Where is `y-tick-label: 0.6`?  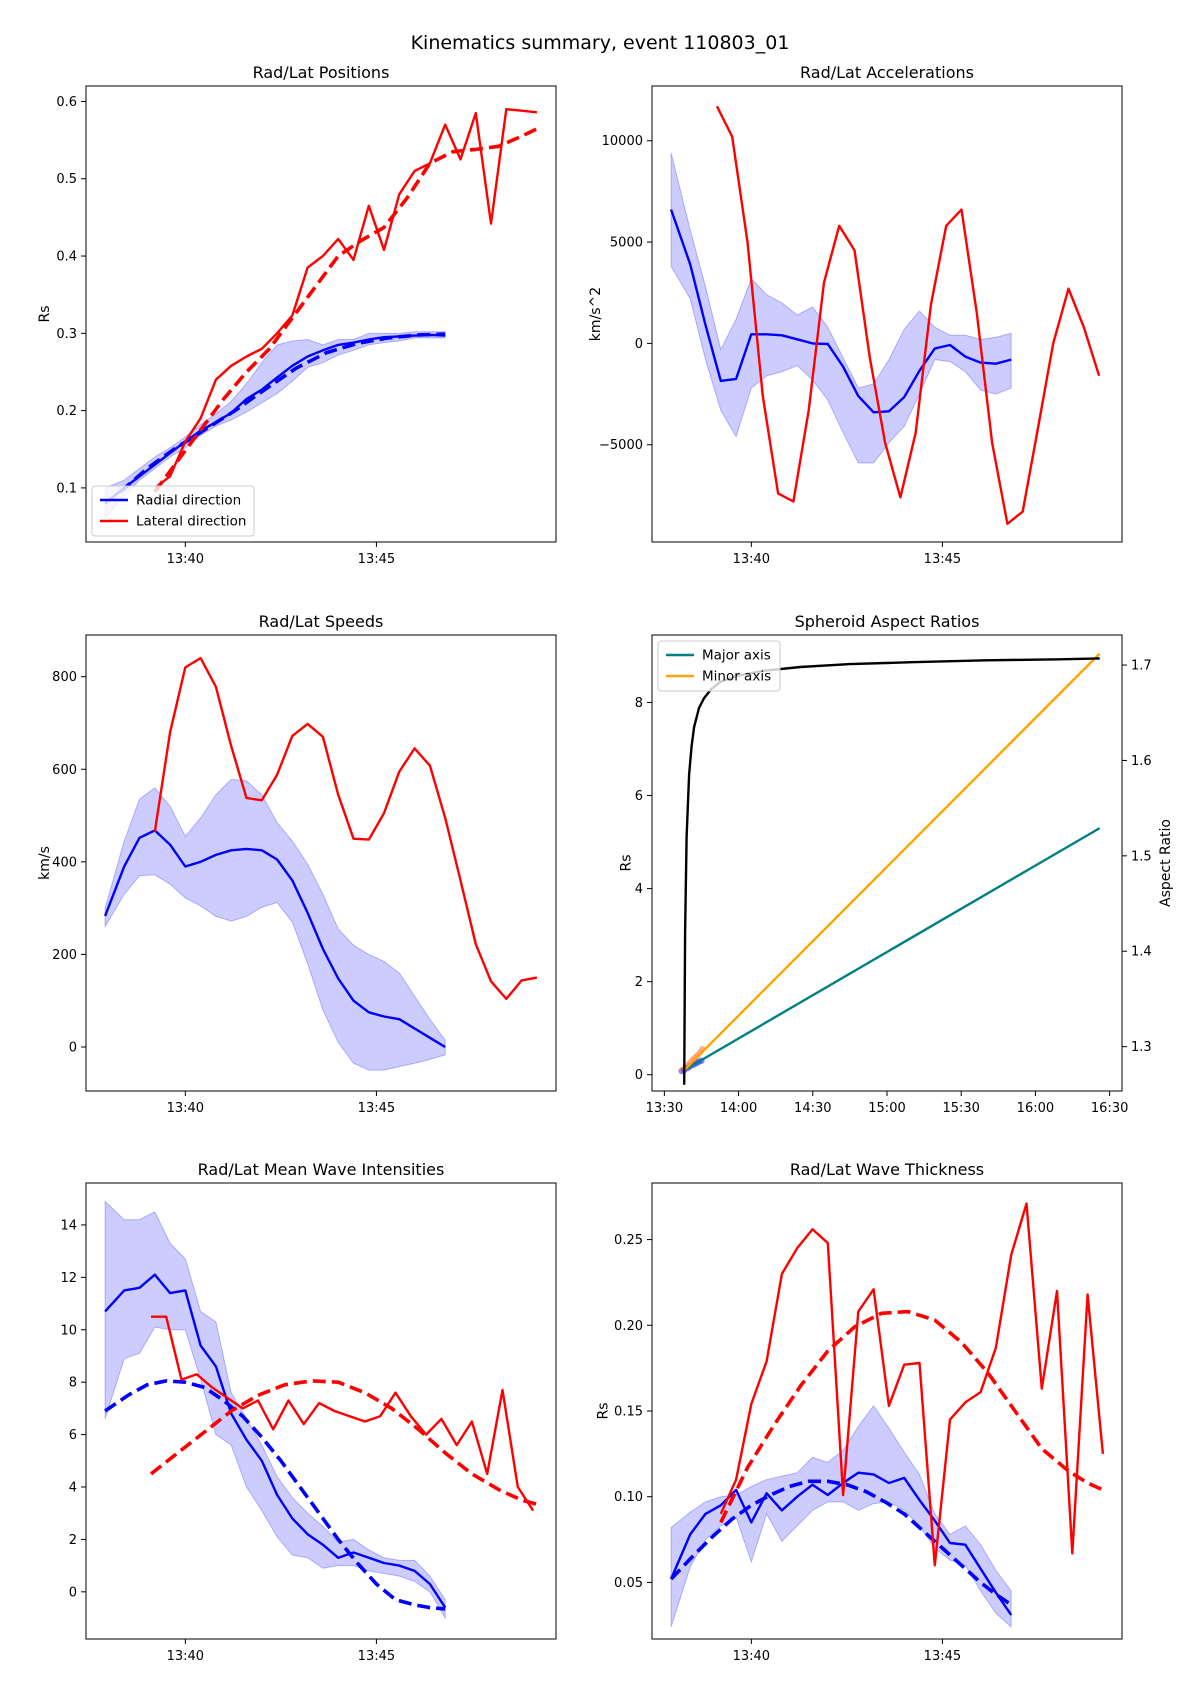 y-tick-label: 0.6 is located at coordinates (66, 102).